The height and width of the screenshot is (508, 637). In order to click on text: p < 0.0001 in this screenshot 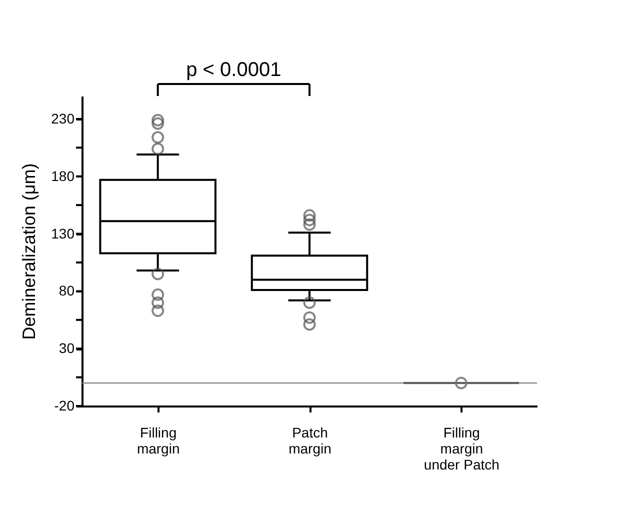, I will do `click(234, 70)`.